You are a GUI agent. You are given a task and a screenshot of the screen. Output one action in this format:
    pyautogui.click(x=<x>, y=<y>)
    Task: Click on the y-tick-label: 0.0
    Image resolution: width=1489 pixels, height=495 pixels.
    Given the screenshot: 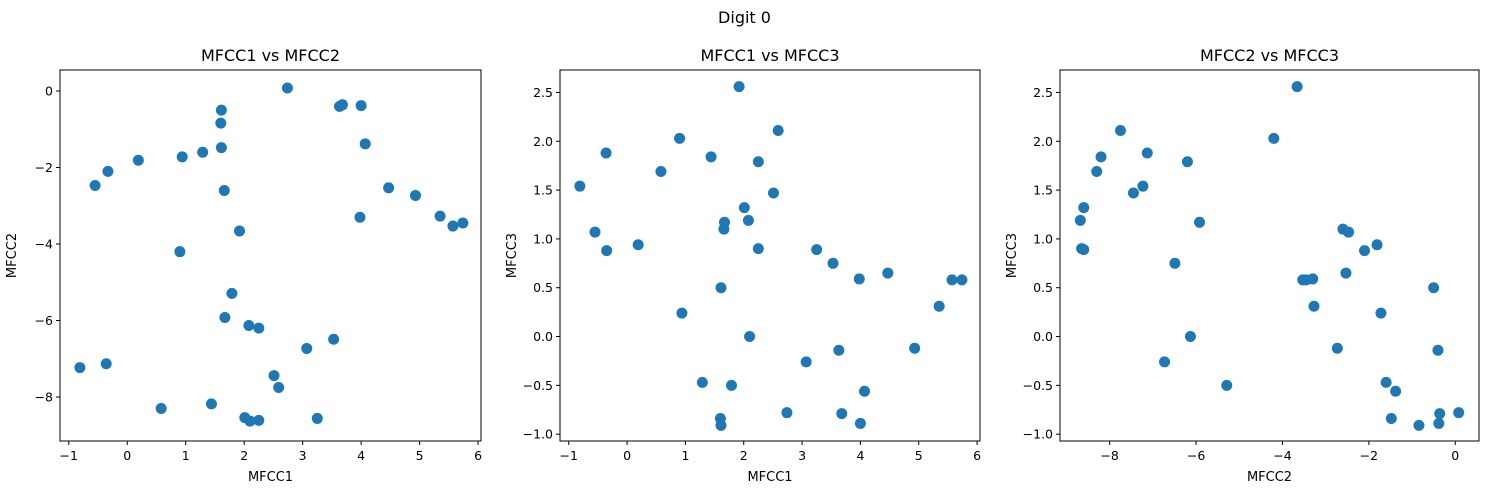 What is the action you would take?
    pyautogui.click(x=1043, y=336)
    